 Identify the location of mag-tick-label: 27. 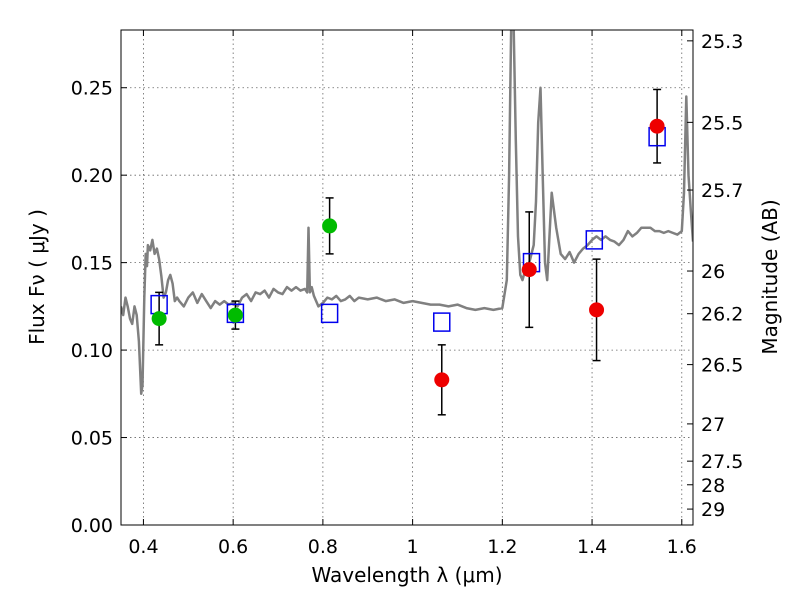
(713, 425).